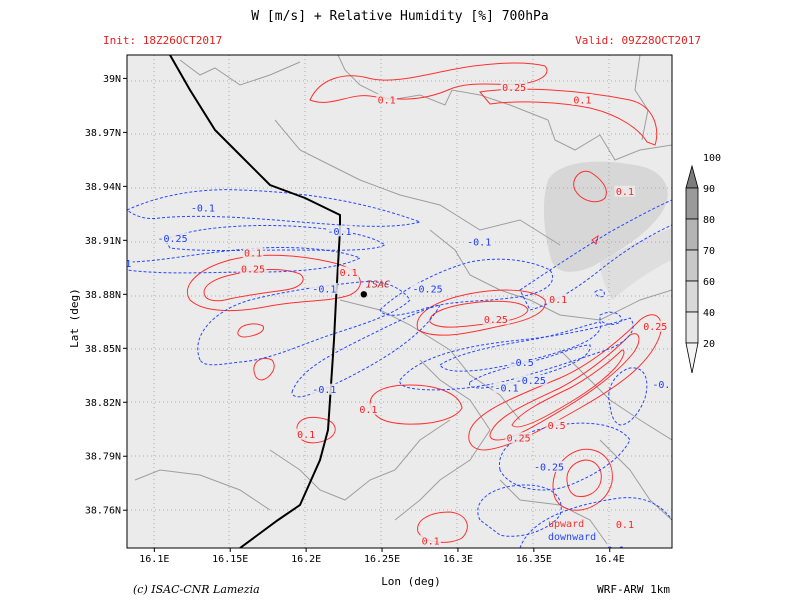 The width and height of the screenshot is (800, 600). Describe the element at coordinates (74, 318) in the screenshot. I see `y-axis-label: Lat (deg)` at that location.